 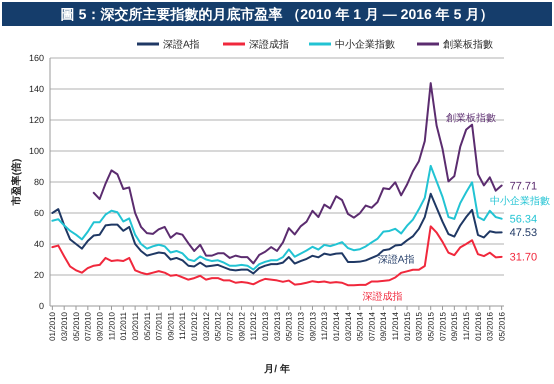 What do you see at coordinates (36, 89) in the screenshot?
I see `y-tick-label: 140` at bounding box center [36, 89].